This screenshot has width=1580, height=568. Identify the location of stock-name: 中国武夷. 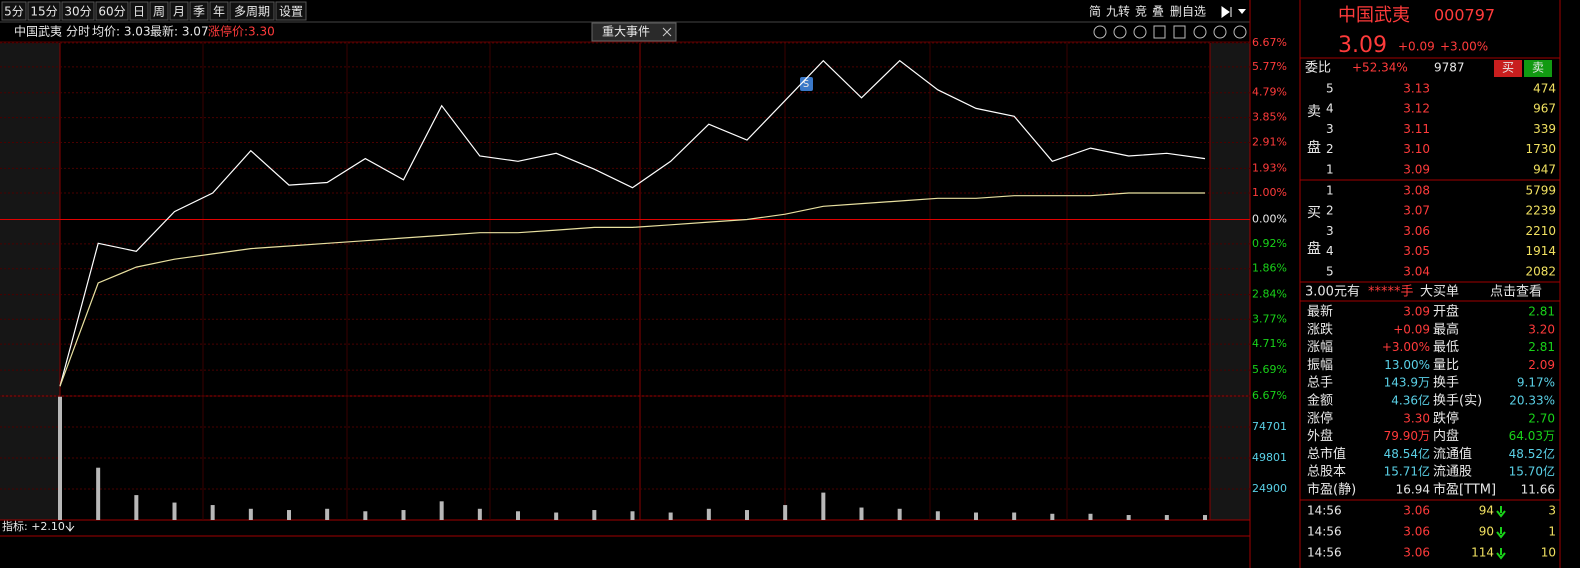
(38, 31).